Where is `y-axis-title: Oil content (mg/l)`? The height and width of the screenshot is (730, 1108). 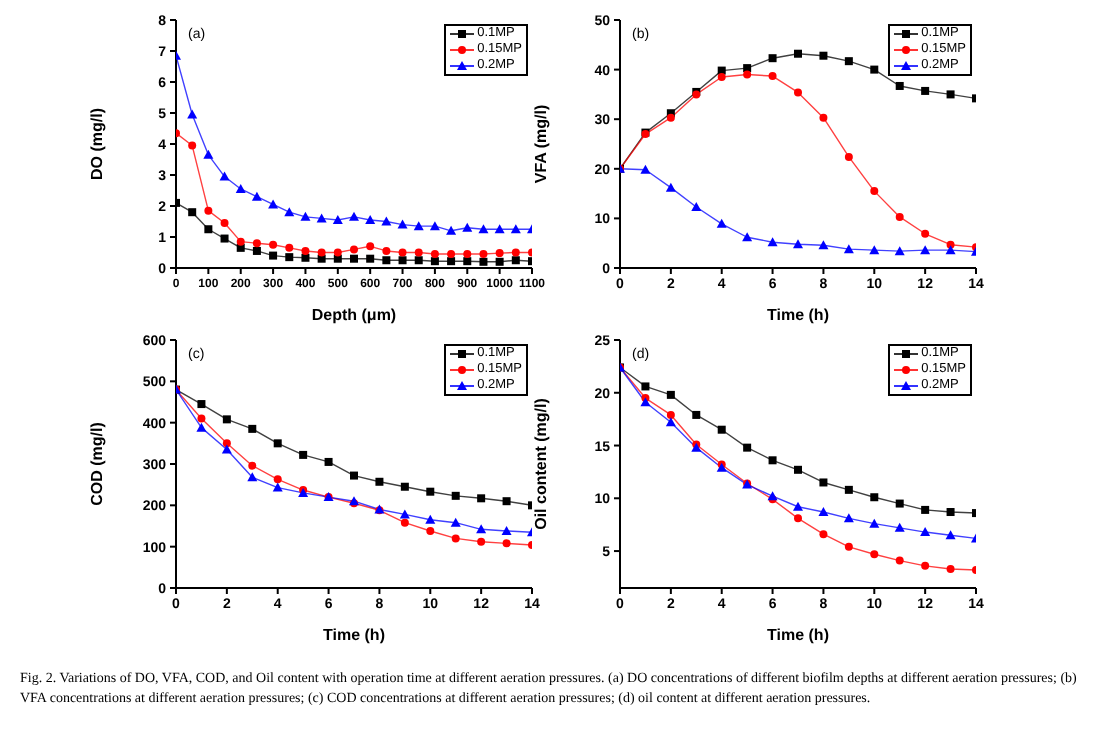 y-axis-title: Oil content (mg/l) is located at coordinates (540, 463).